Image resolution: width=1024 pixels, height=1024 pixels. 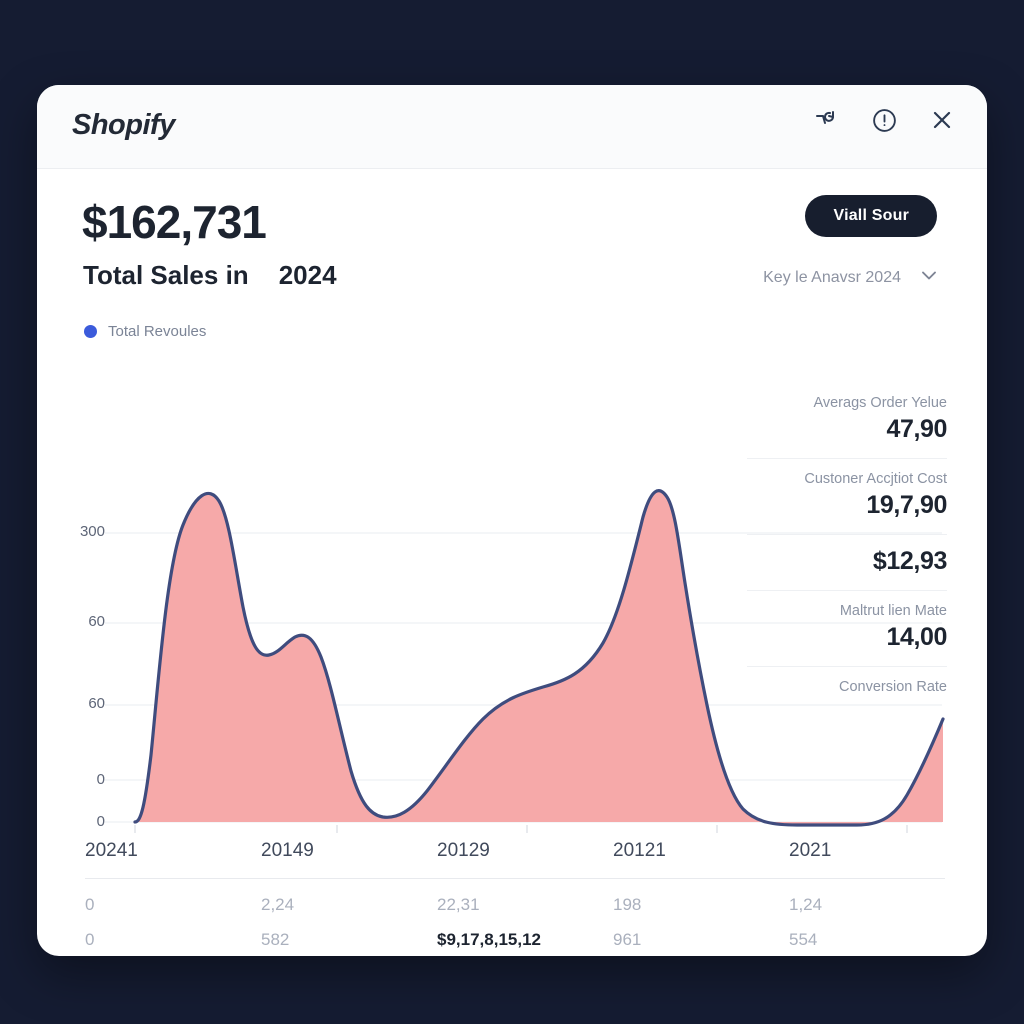 I want to click on kpi-value: 47,90, so click(x=916, y=429).